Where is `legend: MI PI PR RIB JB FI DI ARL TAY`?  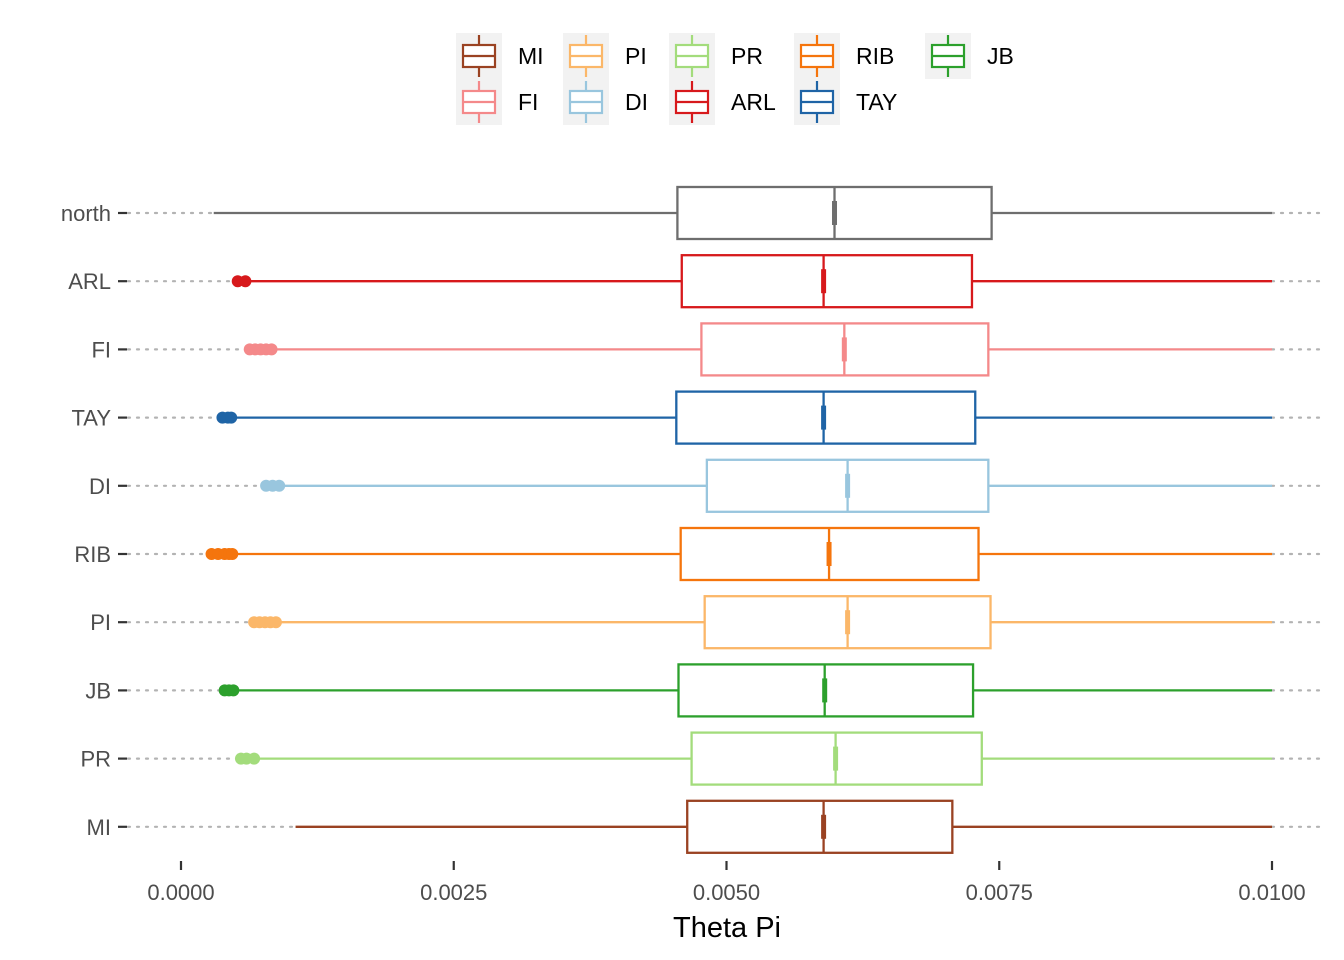
legend: MI PI PR RIB JB FI DI ARL TAY is located at coordinates (735, 79).